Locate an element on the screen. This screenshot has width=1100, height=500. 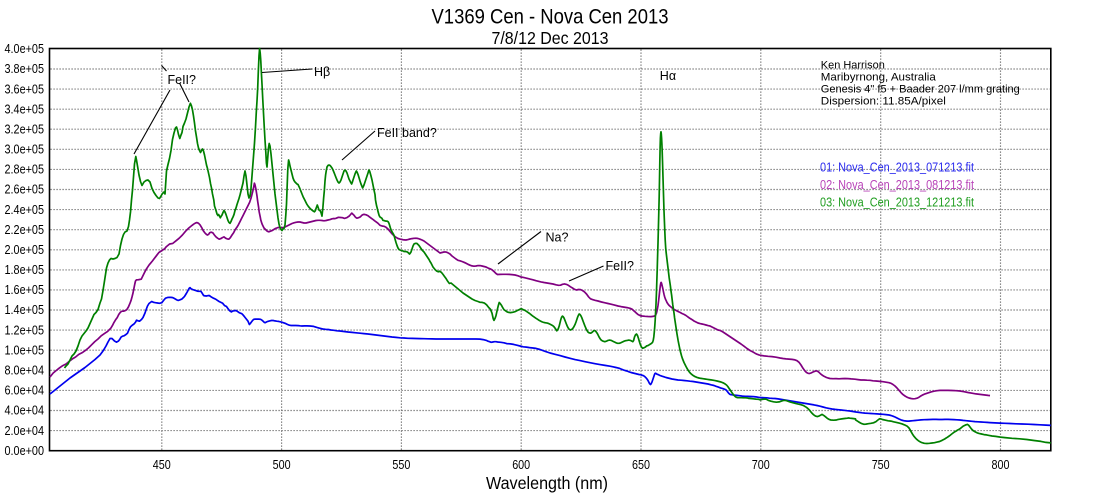
svg-text: 3.8e+05 is located at coordinates (25, 68).